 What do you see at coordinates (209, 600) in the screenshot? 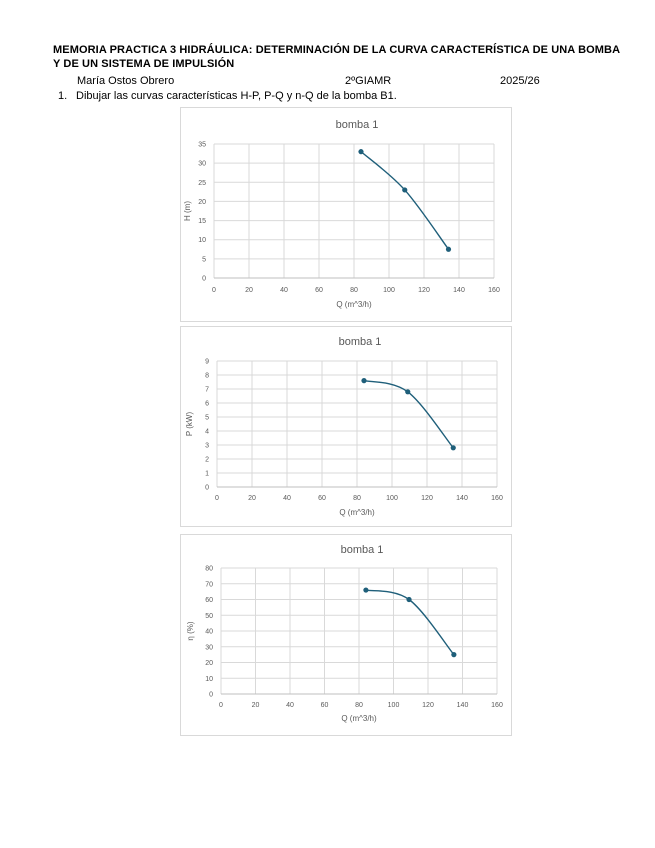
I see `y-tick-label: 60` at bounding box center [209, 600].